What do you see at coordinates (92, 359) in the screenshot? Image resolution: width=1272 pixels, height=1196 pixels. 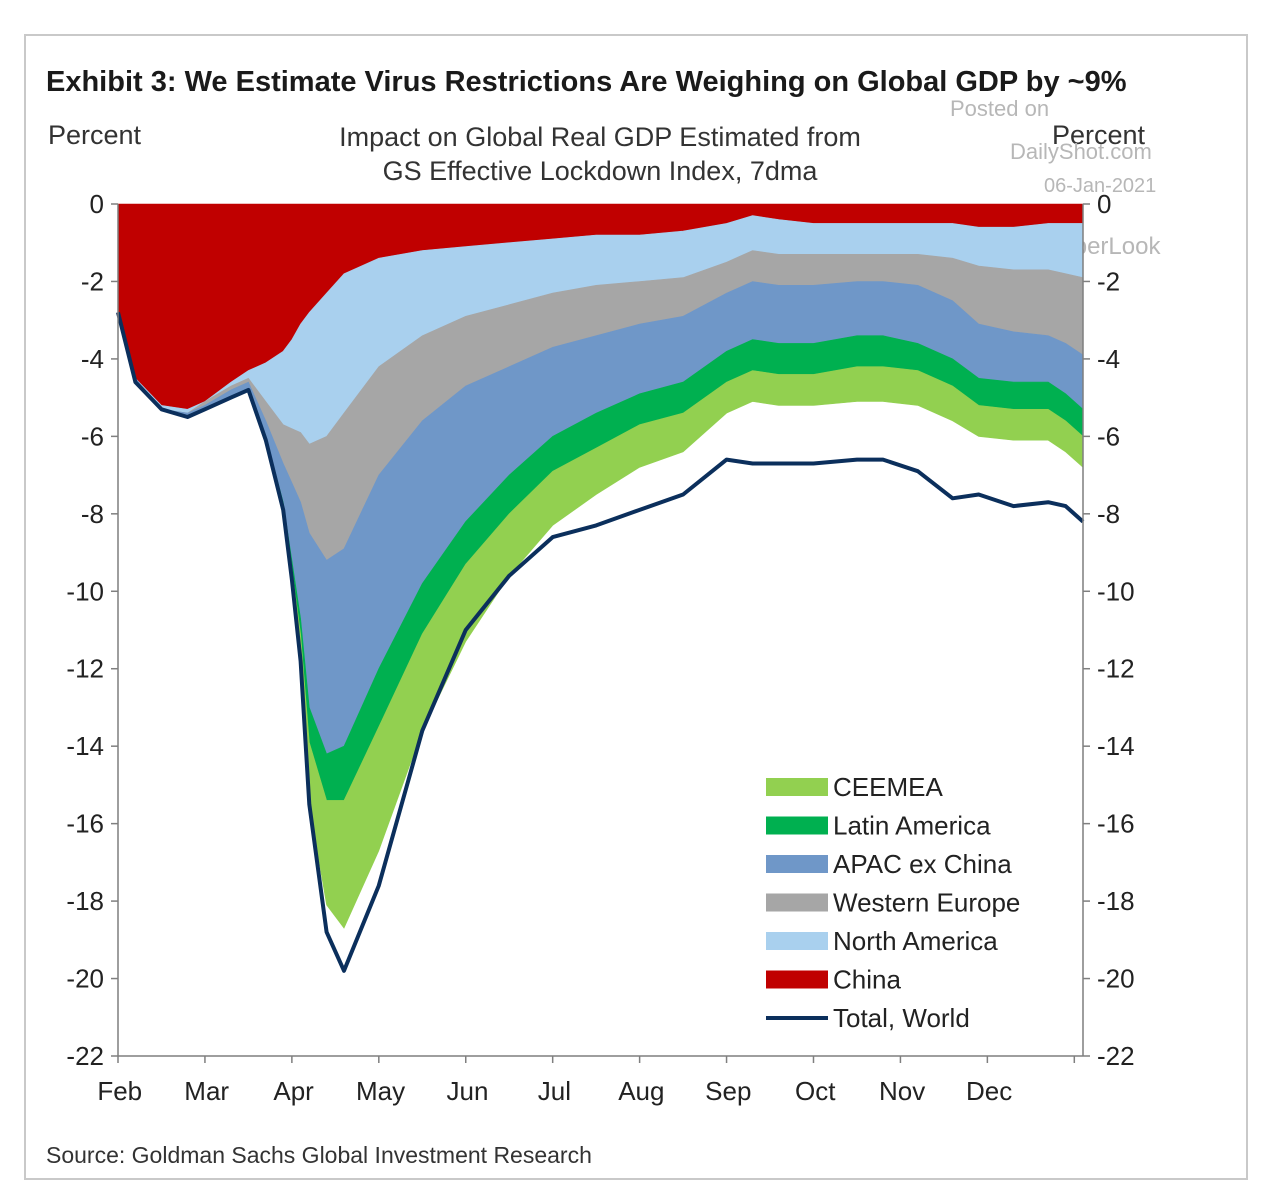 I see `y-tick-label-left: -4` at bounding box center [92, 359].